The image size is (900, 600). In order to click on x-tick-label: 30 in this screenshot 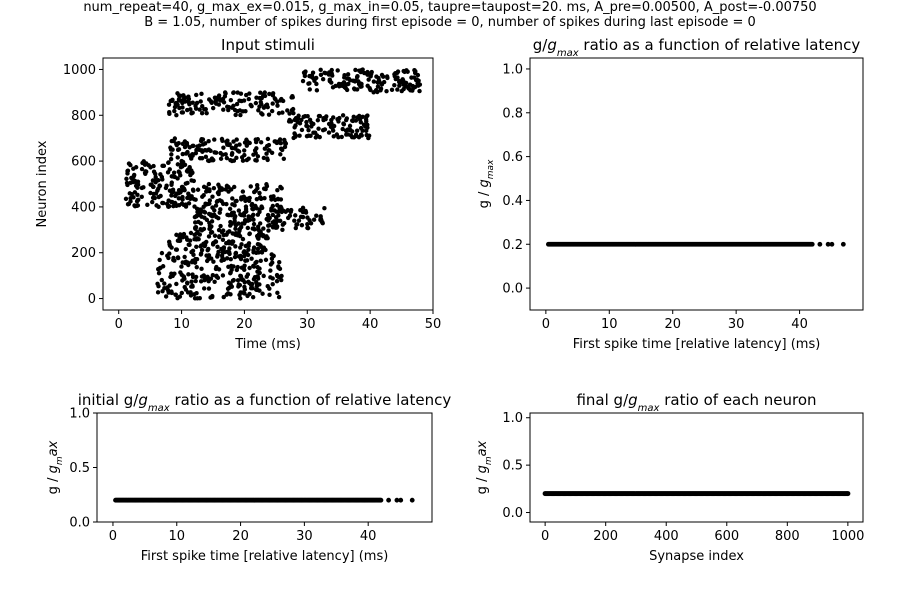, I will do `click(304, 536)`.